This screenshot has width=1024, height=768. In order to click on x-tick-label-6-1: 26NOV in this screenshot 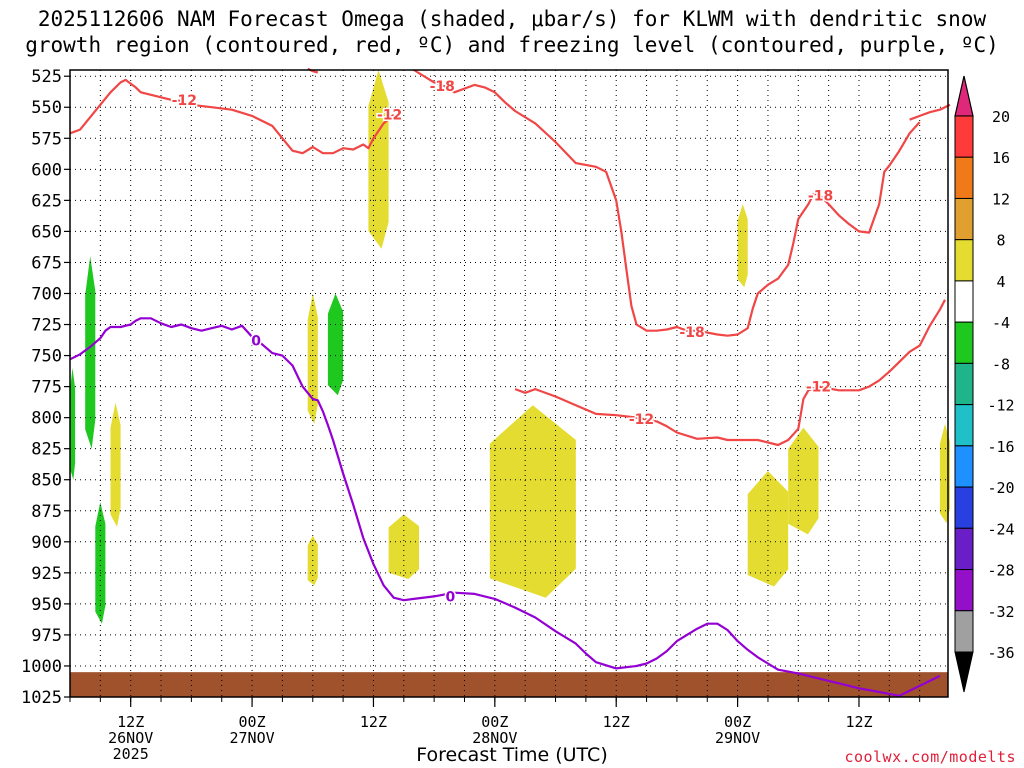, I will do `click(130, 738)`.